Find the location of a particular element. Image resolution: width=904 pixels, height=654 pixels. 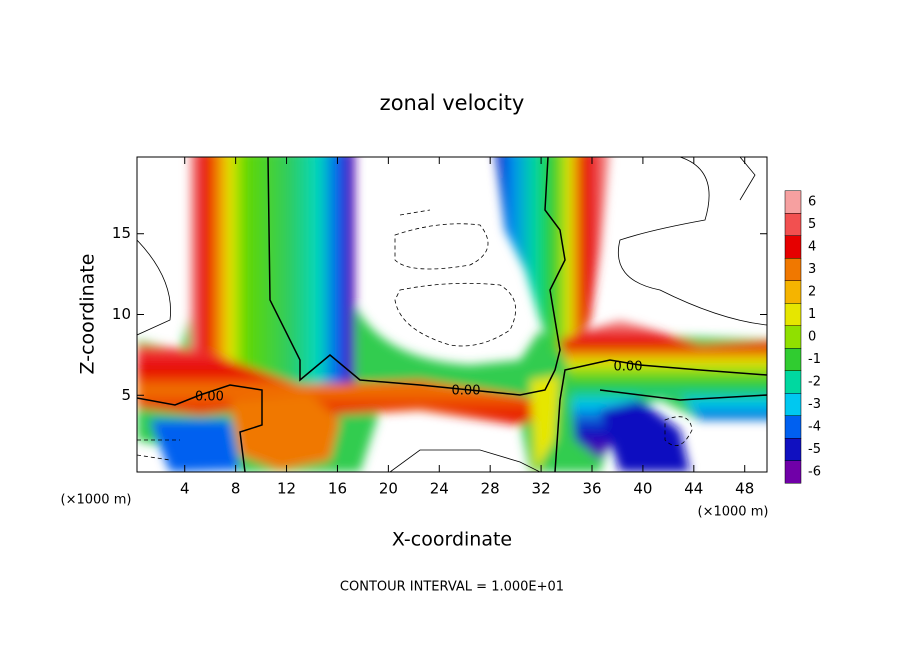

colorbar-label: 2 is located at coordinates (812, 292).